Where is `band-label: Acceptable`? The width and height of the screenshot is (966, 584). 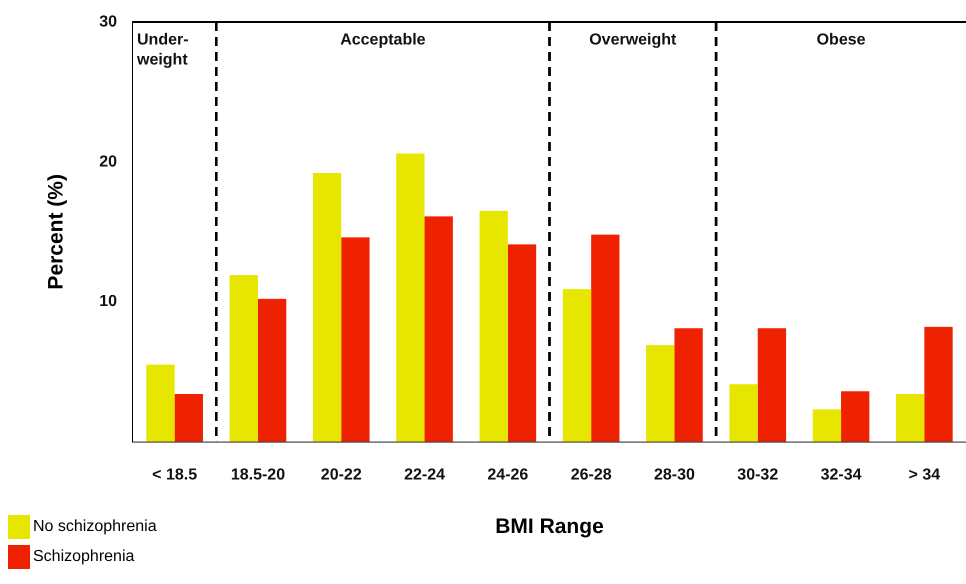 band-label: Acceptable is located at coordinates (383, 39).